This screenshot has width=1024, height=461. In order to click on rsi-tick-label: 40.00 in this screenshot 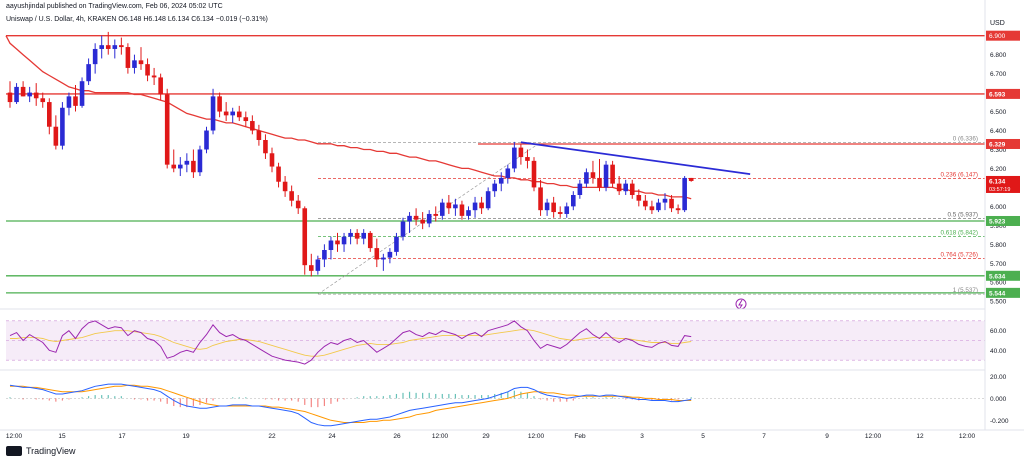, I will do `click(998, 351)`.